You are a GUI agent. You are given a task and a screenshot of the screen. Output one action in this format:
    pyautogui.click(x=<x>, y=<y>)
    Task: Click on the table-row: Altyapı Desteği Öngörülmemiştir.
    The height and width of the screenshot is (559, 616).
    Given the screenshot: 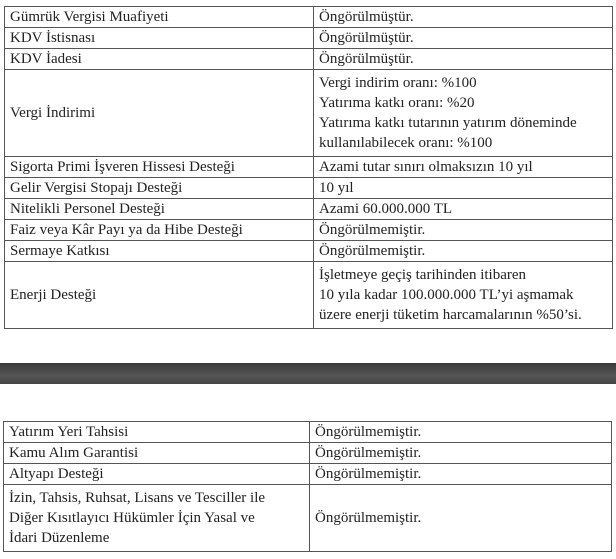 What is the action you would take?
    pyautogui.click(x=307, y=474)
    